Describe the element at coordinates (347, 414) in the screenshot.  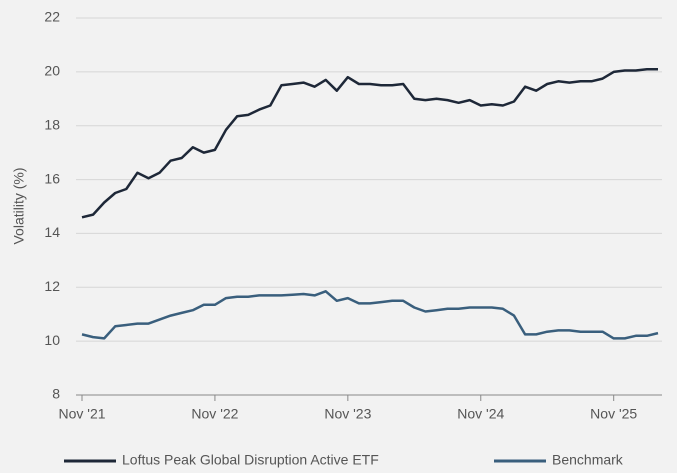
I see `x-tick-label: Nov '23` at that location.